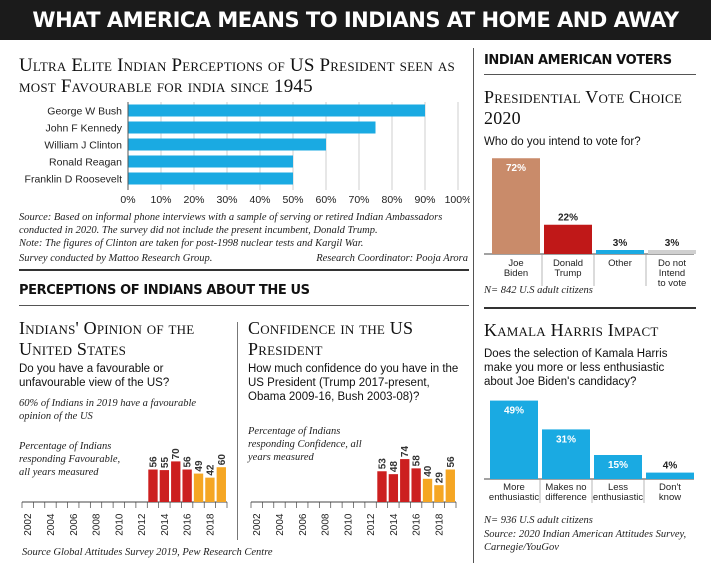  What do you see at coordinates (199, 466) in the screenshot?
I see `data-label: 49` at bounding box center [199, 466].